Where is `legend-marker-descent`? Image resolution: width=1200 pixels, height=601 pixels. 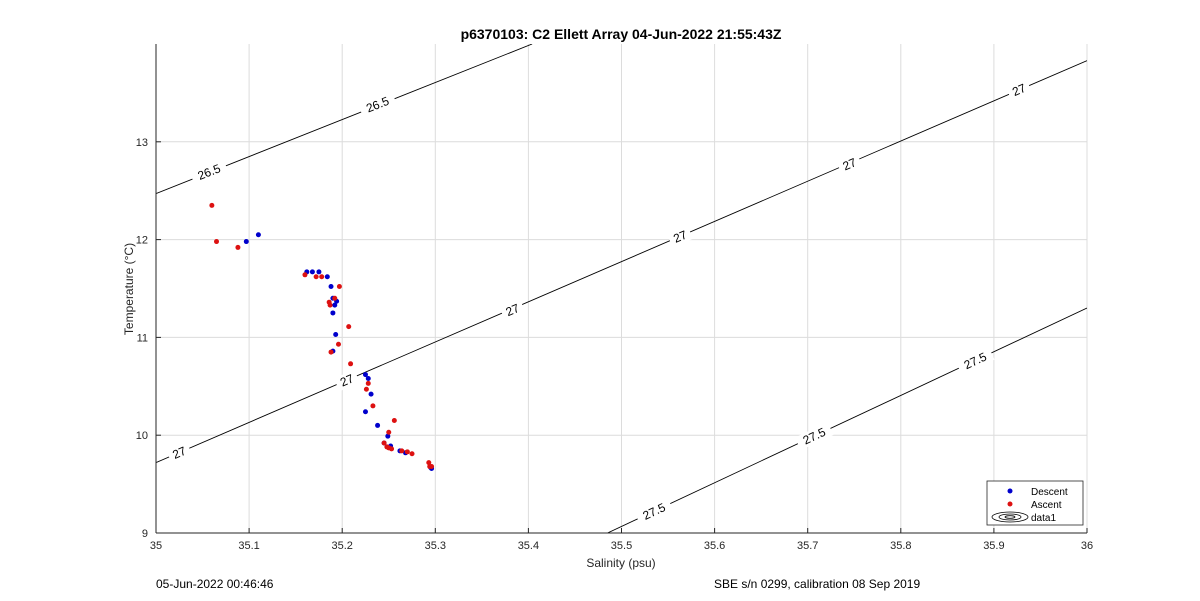 legend-marker-descent is located at coordinates (1010, 491).